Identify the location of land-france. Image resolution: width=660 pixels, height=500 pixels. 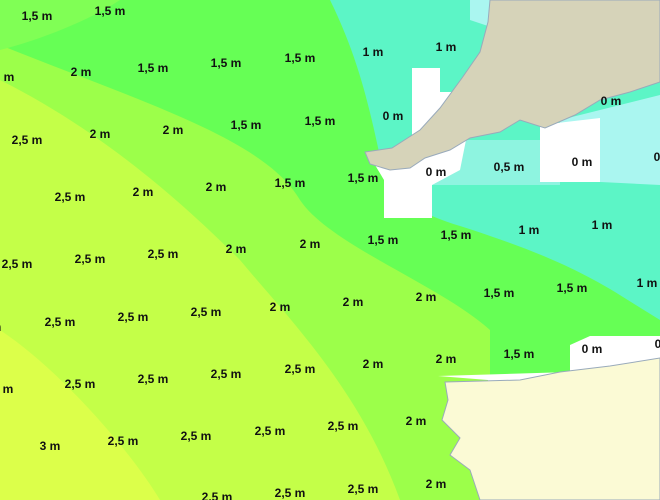
(550, 428).